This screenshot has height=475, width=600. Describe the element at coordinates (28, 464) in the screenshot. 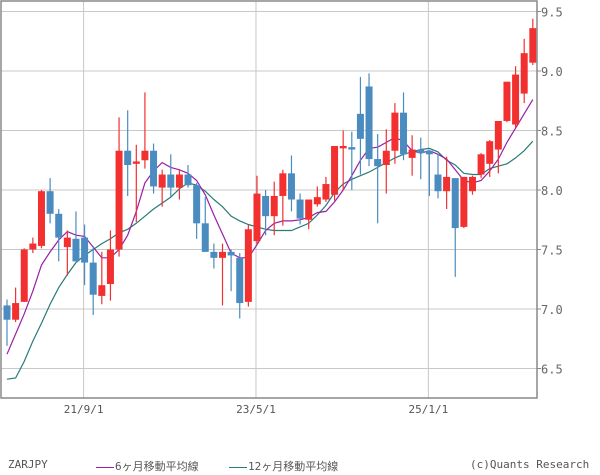

I see `symbol-label: ZARJPY` at that location.